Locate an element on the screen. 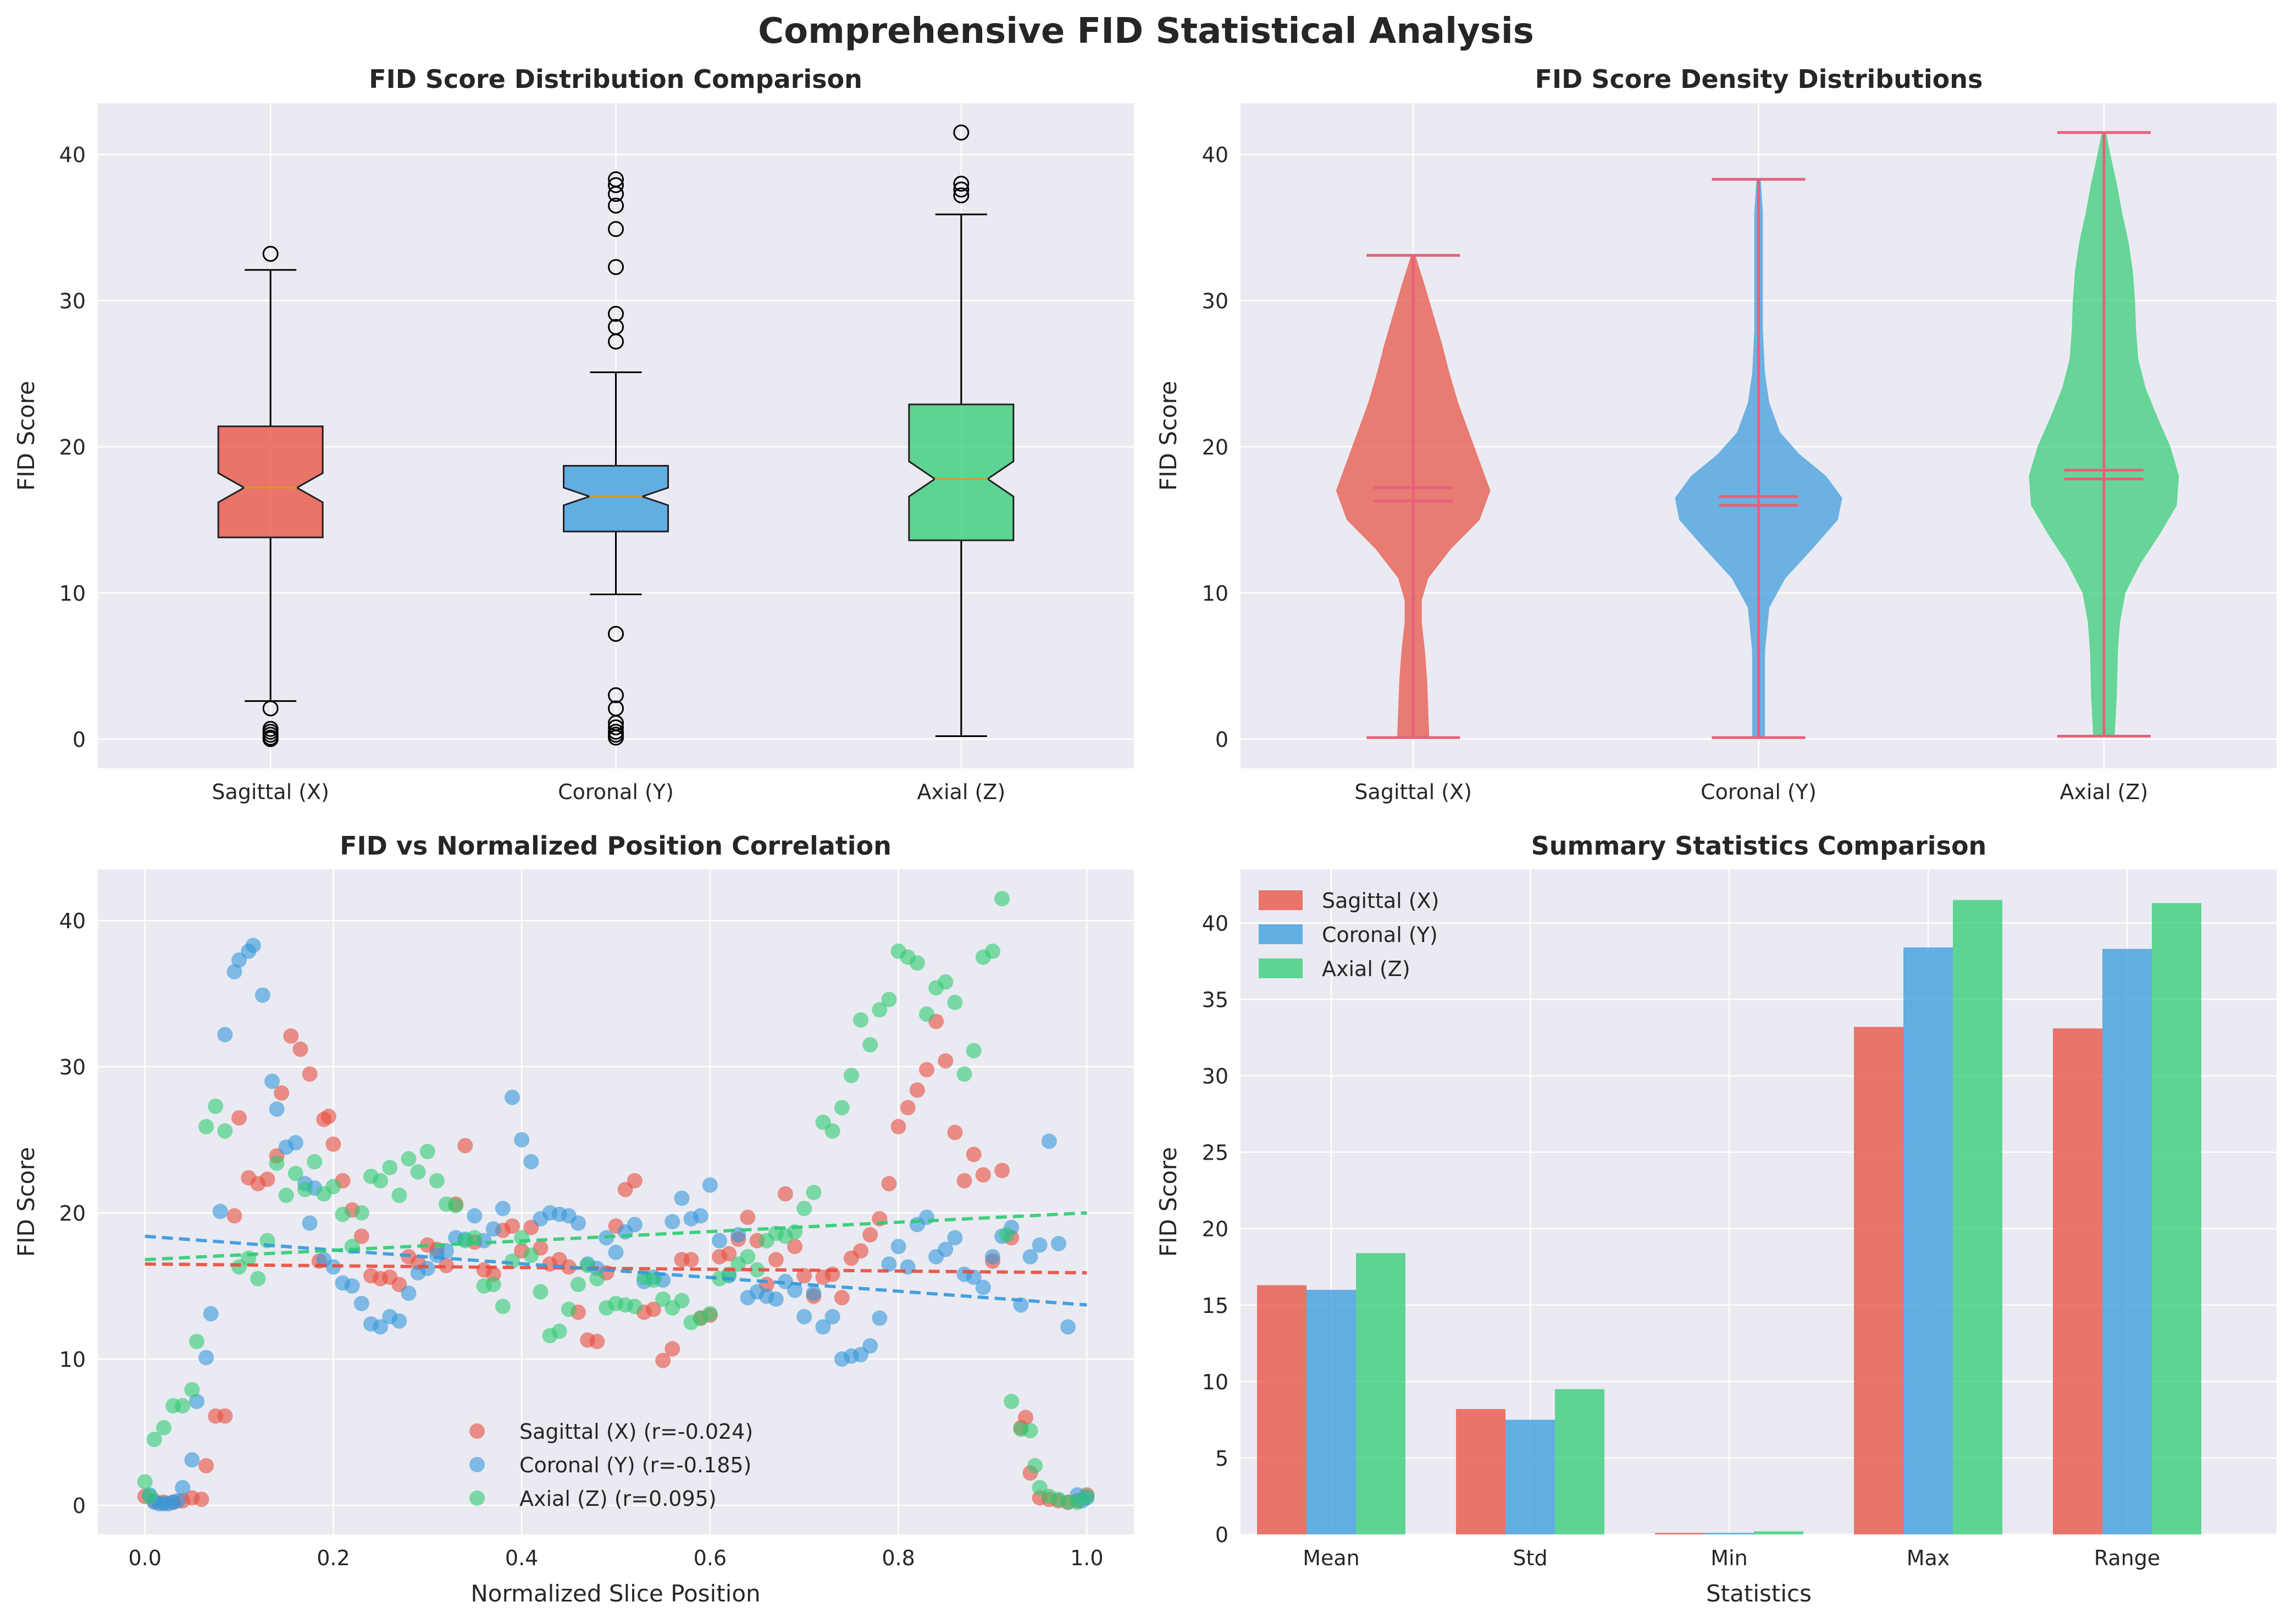  trend-line-sagittal is located at coordinates (616, 1268).